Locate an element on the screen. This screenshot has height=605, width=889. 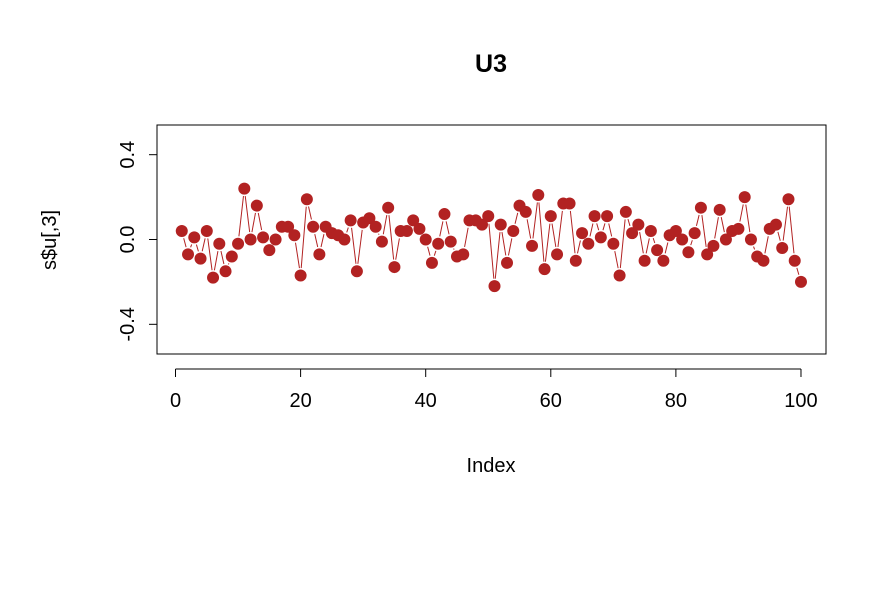
x-tick-label: 100 is located at coordinates (800, 401).